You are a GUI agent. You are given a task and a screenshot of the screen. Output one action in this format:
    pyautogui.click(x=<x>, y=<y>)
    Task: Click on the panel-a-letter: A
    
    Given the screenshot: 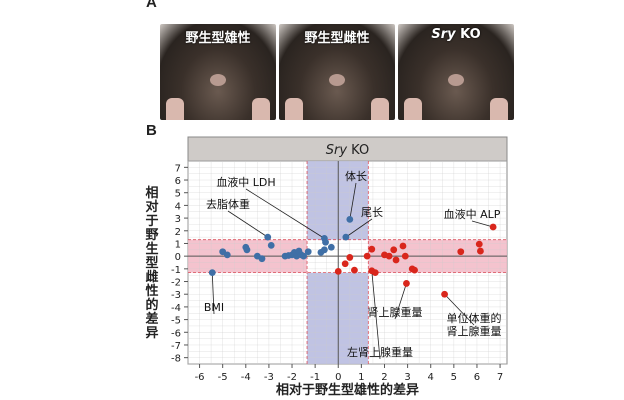 What is the action you would take?
    pyautogui.click(x=151, y=5)
    